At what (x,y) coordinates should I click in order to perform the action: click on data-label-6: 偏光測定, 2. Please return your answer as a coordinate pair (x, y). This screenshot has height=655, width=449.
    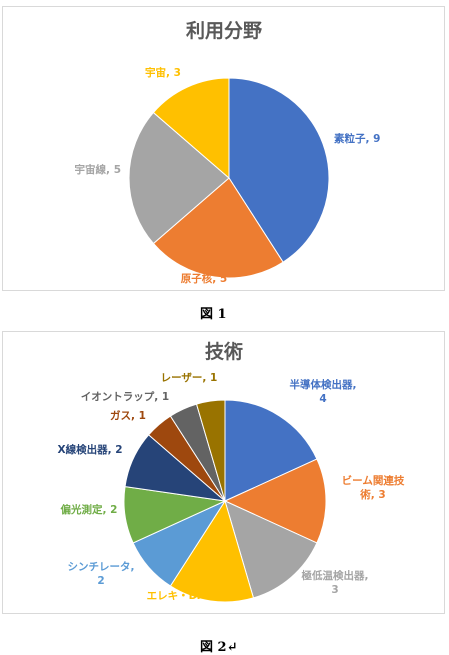
    Looking at the image, I should click on (89, 509).